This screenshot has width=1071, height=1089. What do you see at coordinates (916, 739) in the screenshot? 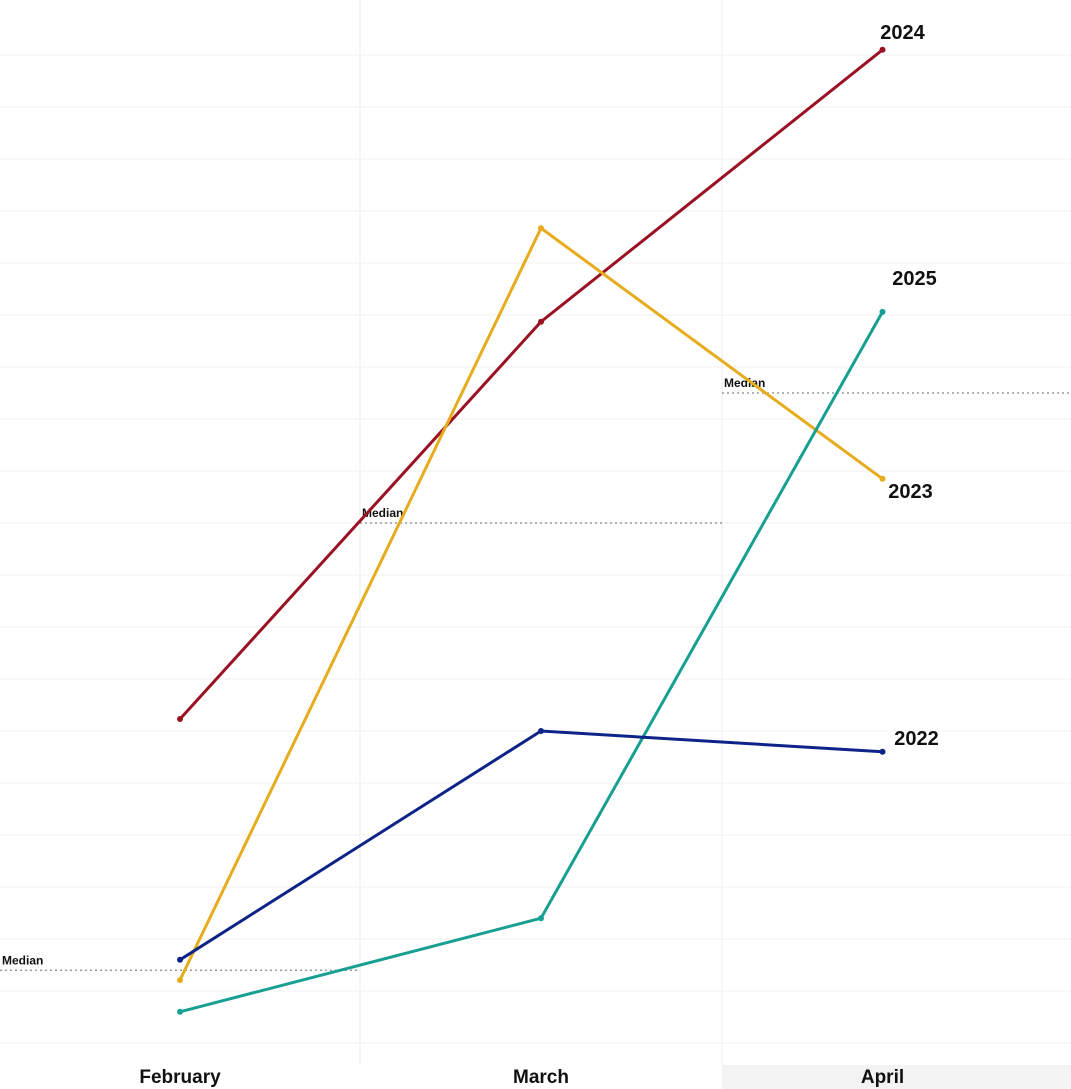
I see `series-label: 2022` at bounding box center [916, 739].